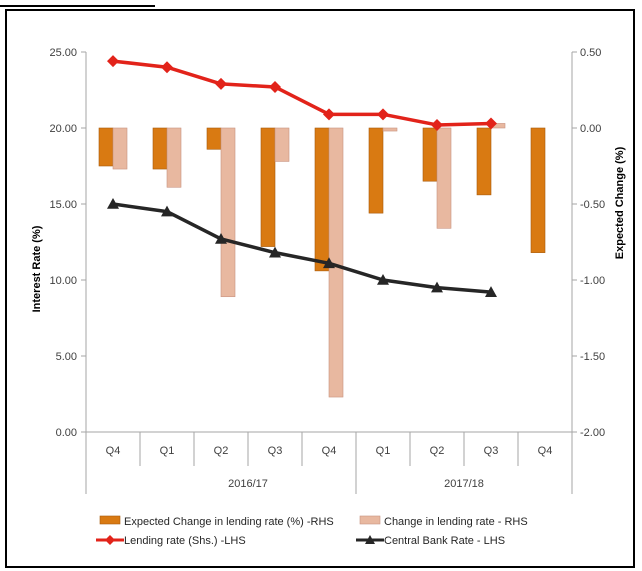 The image size is (642, 571). Describe the element at coordinates (113, 451) in the screenshot. I see `x-tick-label-0: Q4` at that location.